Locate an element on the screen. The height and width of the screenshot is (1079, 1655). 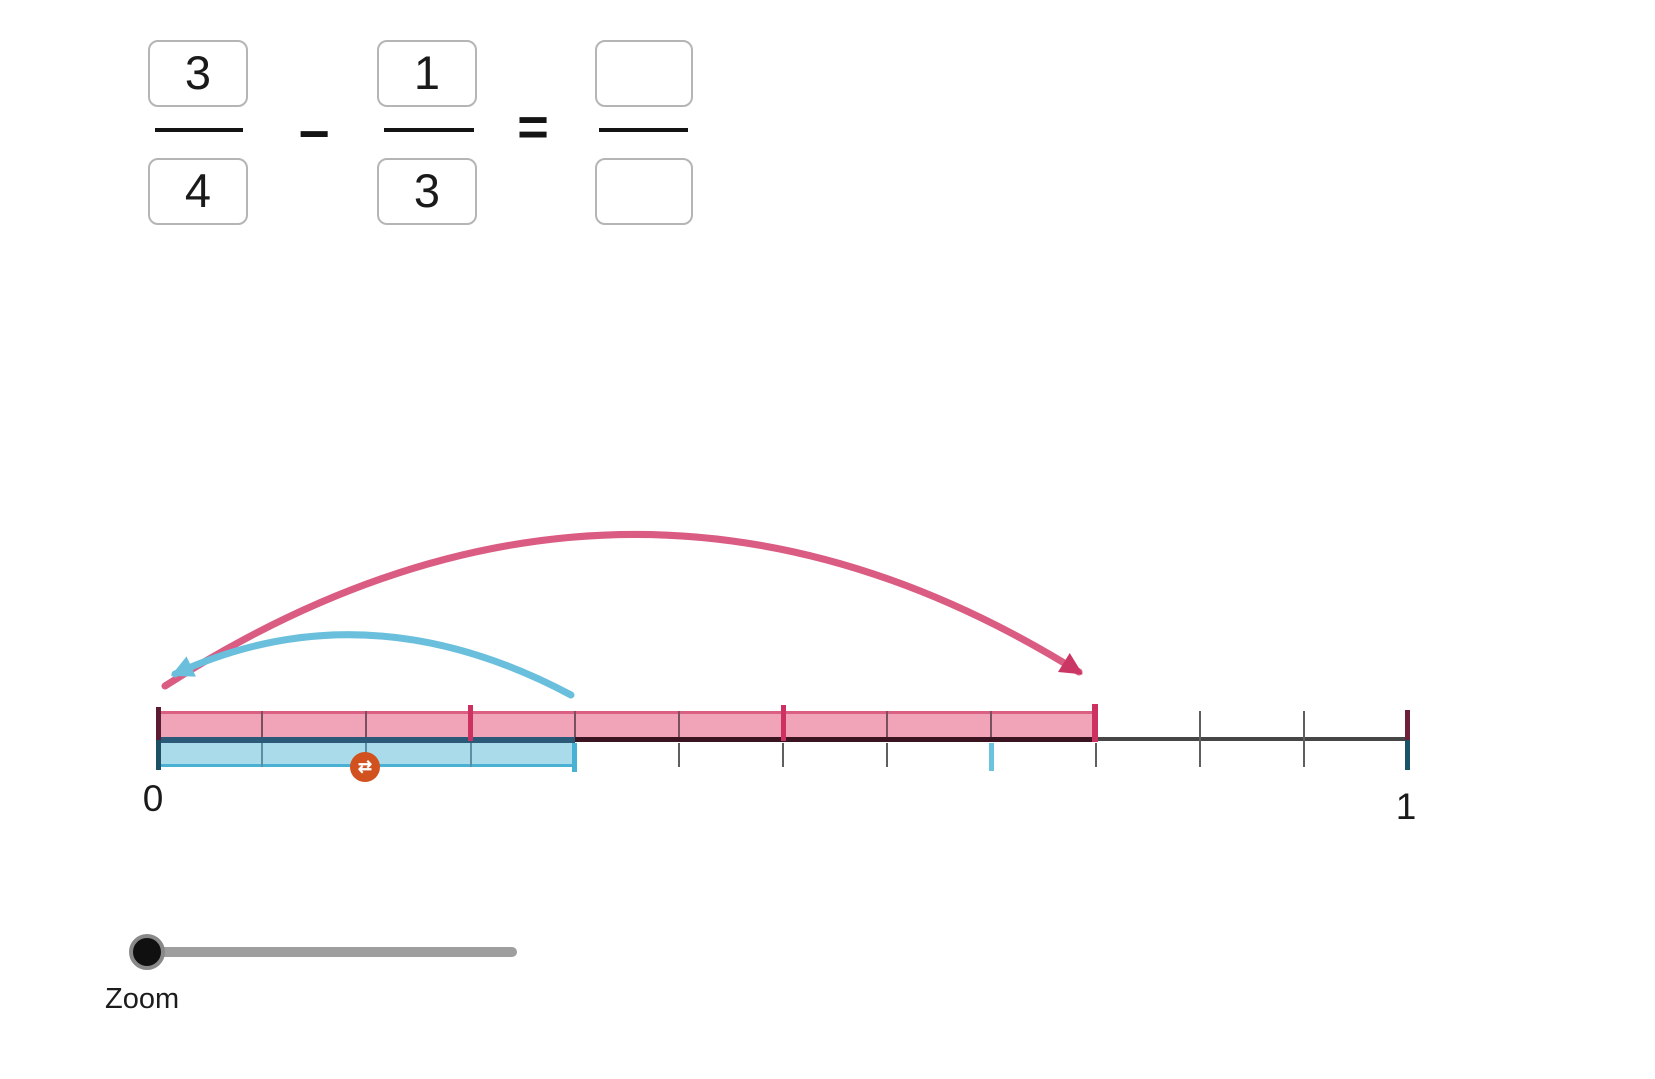
blue-marker-tick is located at coordinates (991, 757).